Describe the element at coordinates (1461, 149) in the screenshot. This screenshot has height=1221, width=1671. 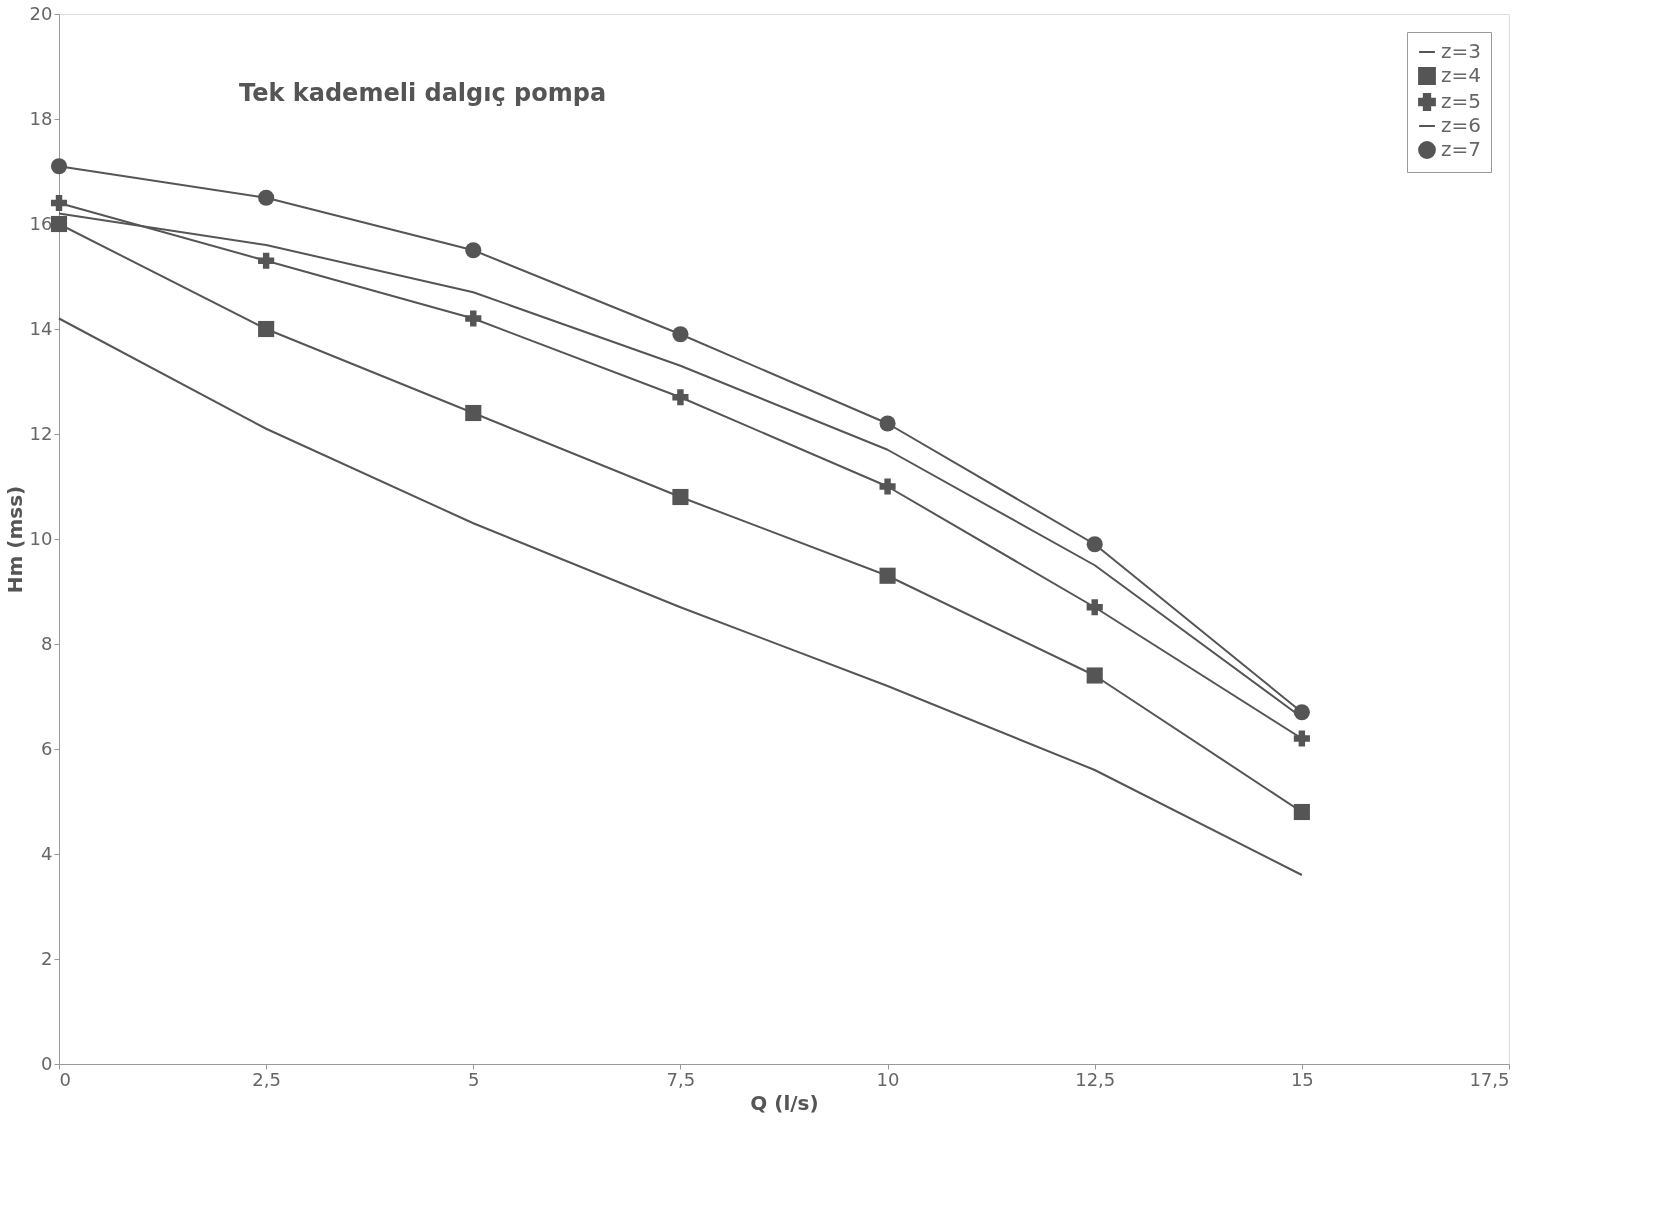
I see `legend-label: z=7` at that location.